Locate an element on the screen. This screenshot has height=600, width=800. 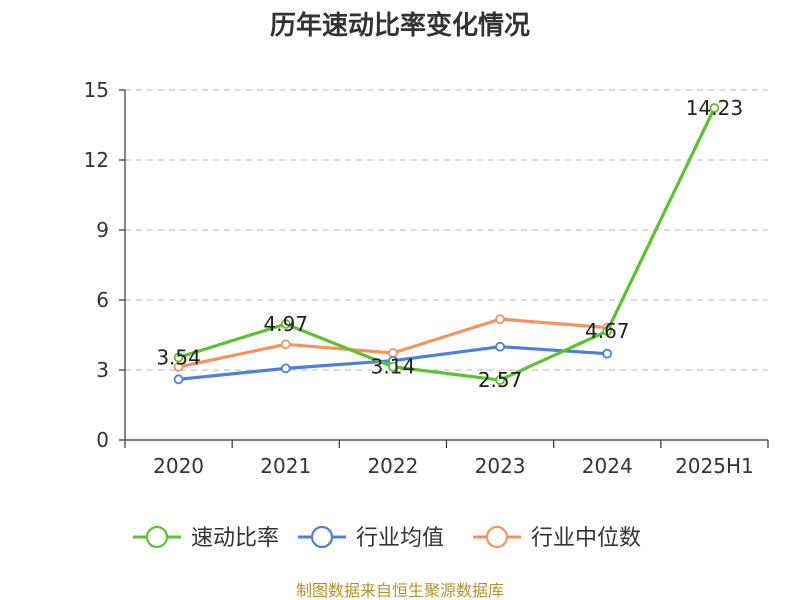
data-label: 3.14 is located at coordinates (393, 367).